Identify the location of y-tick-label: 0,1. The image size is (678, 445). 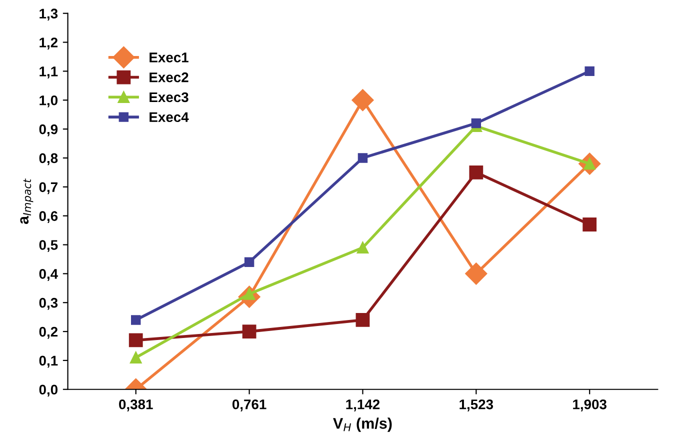
(48, 362).